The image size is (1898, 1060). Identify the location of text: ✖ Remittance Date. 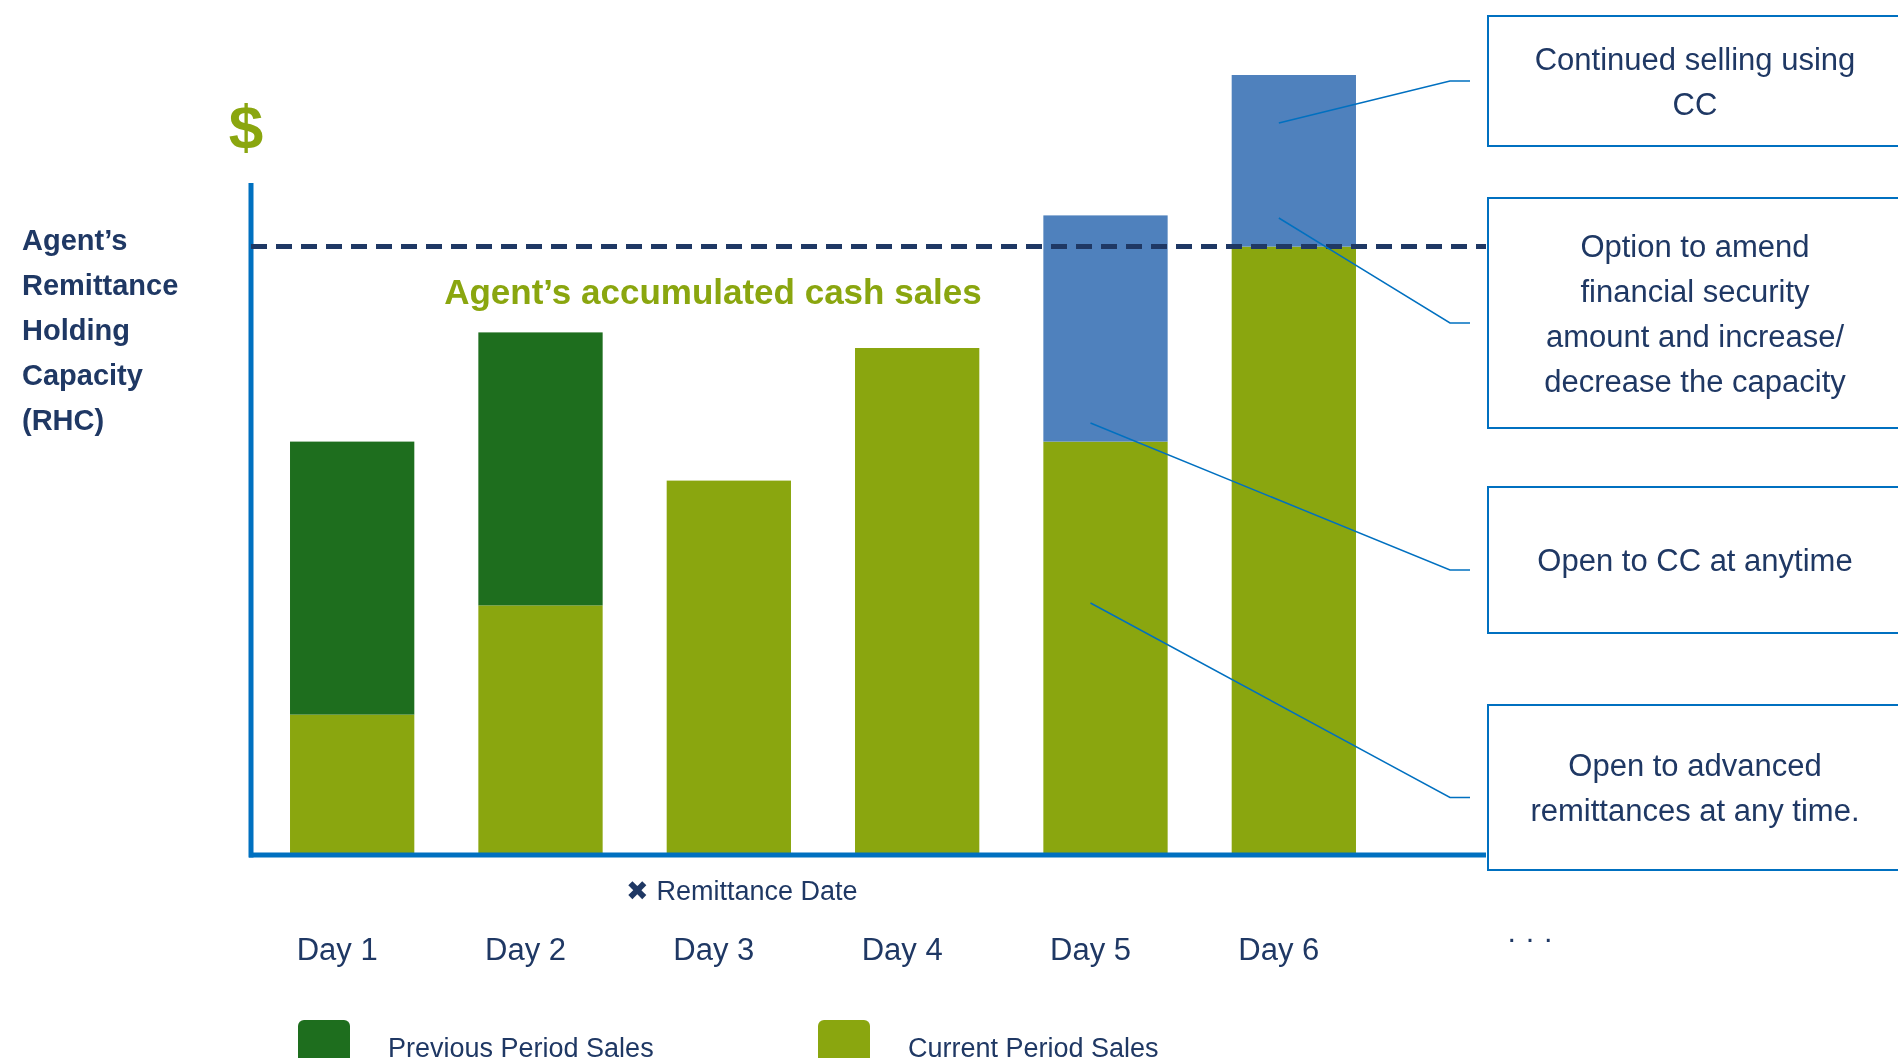
(742, 891).